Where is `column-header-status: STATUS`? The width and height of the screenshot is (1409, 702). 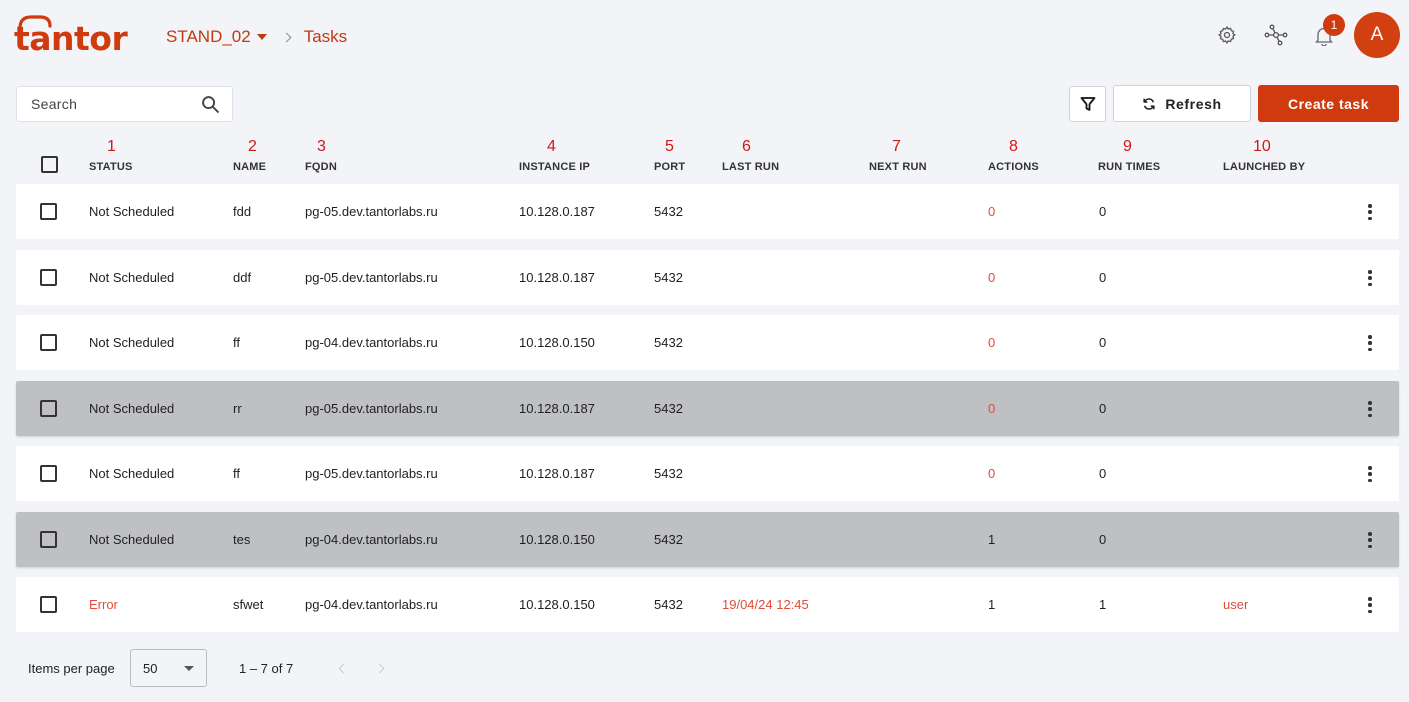
column-header-status: STATUS is located at coordinates (111, 167).